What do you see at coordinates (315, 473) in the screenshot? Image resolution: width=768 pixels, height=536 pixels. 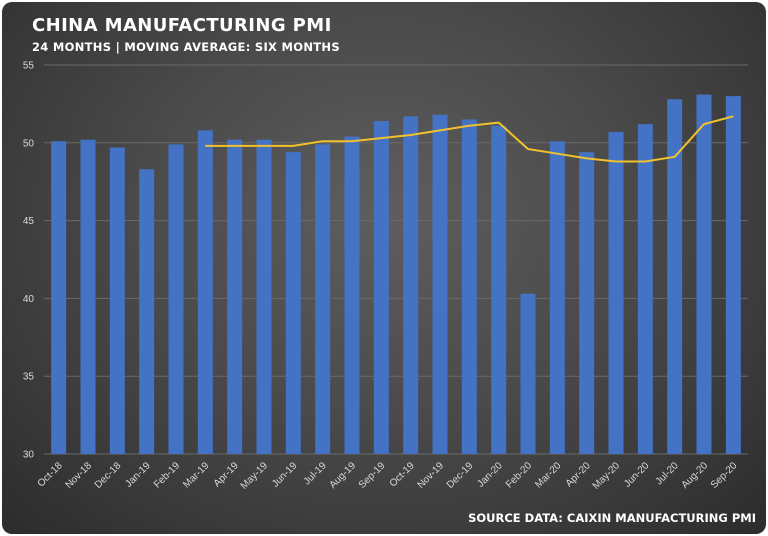 I see `x-tick-label: Jul-19` at bounding box center [315, 473].